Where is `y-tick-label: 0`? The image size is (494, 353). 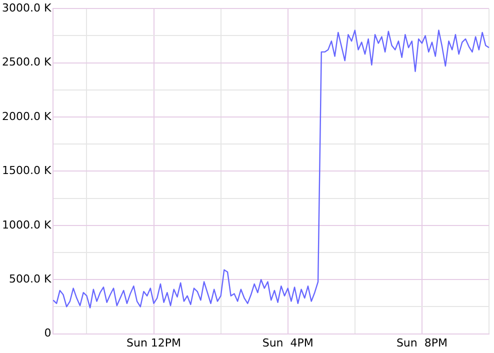 y-tick-label: 0 is located at coordinates (48, 333).